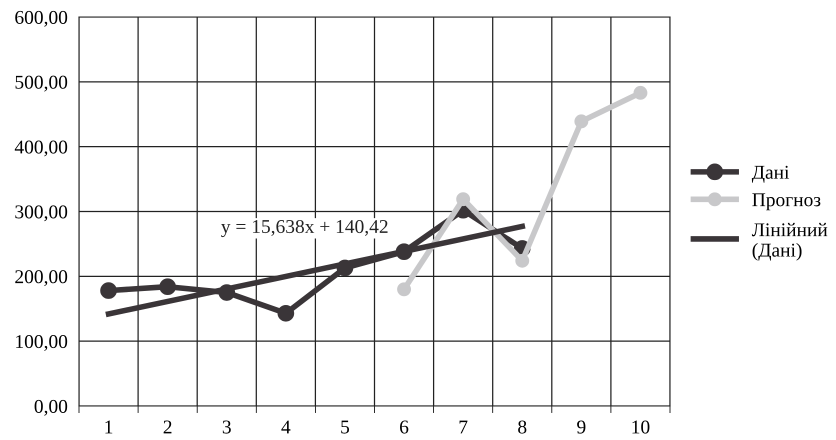 Image resolution: width=836 pixels, height=440 pixels. What do you see at coordinates (285, 427) in the screenshot?
I see `x-tick-label: 4` at bounding box center [285, 427].